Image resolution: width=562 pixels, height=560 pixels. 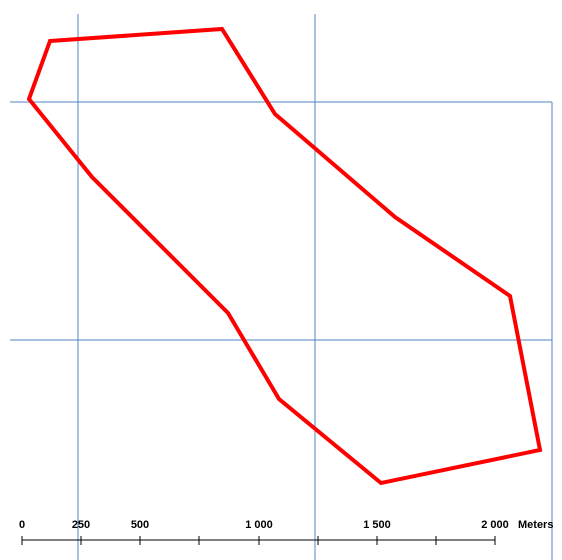 What do you see at coordinates (22, 525) in the screenshot?
I see `scale-label-0: 0` at bounding box center [22, 525].